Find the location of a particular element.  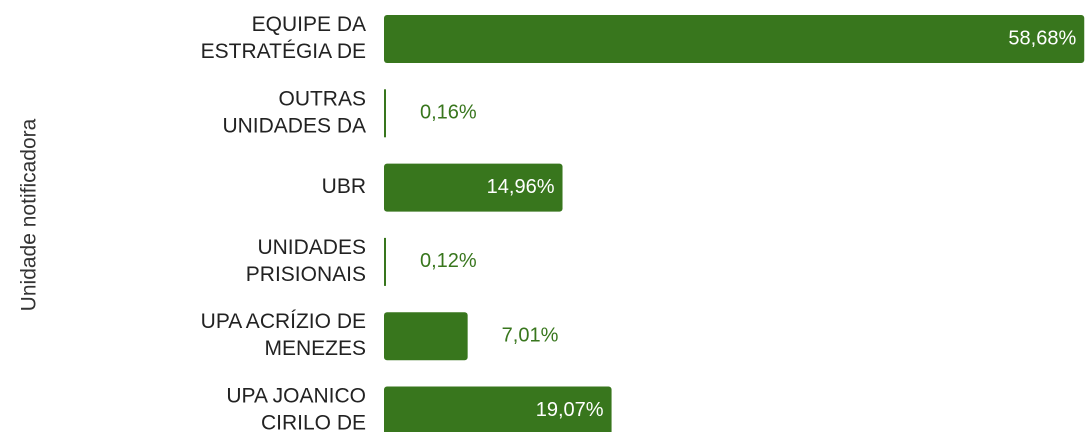

value-label: 19,07% is located at coordinates (570, 410).